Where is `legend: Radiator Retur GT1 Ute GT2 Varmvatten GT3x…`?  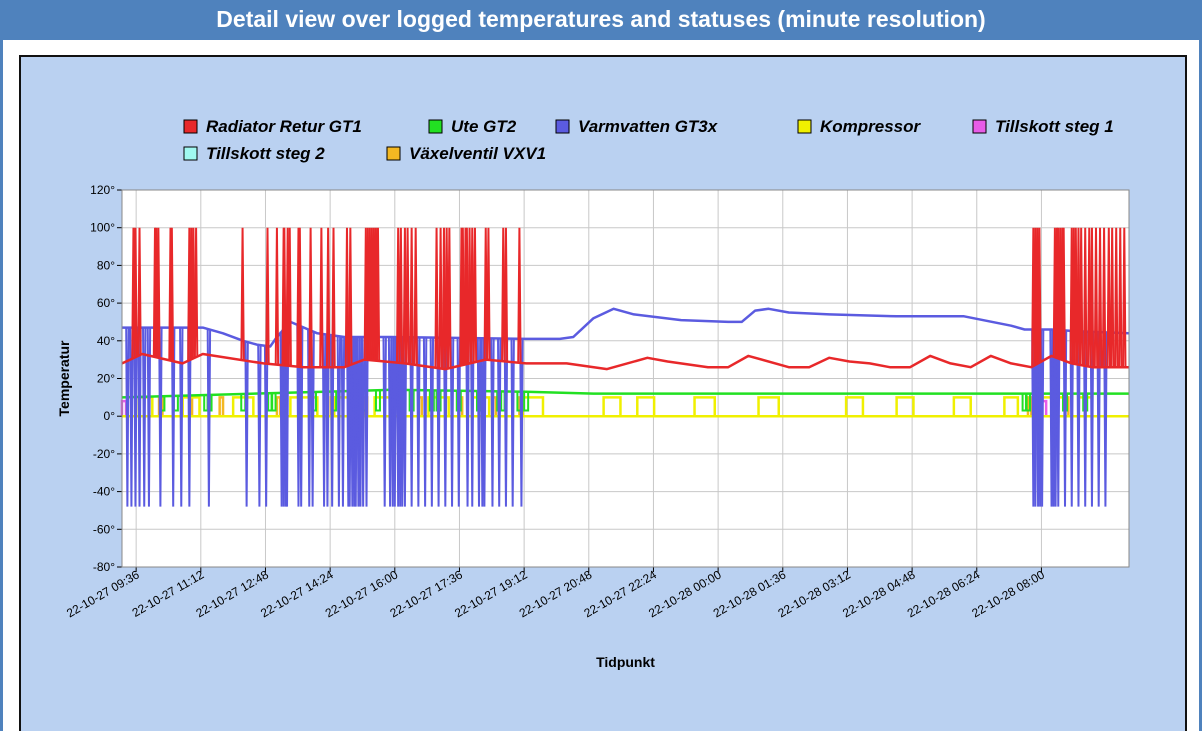 legend: Radiator Retur GT1 Ute GT2 Varmvatten GT3x… is located at coordinates (648, 140).